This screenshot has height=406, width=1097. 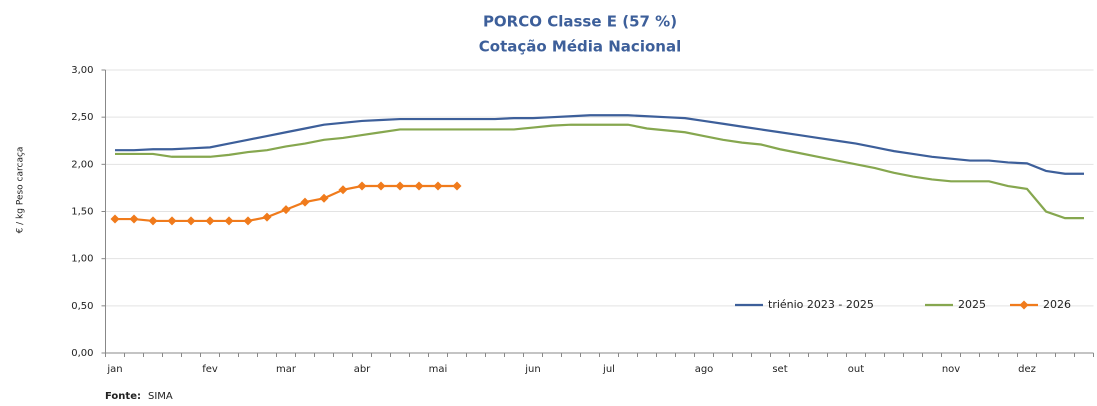 I want to click on chart-subtitle: Cotação Média Nacional, so click(x=580, y=47).